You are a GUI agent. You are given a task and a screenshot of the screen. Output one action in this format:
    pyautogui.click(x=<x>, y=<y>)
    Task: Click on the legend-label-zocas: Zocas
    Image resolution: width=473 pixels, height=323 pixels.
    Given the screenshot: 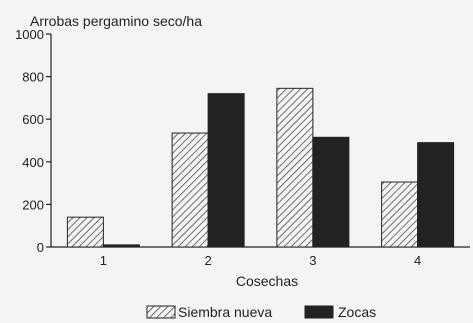 What is the action you would take?
    pyautogui.click(x=357, y=312)
    